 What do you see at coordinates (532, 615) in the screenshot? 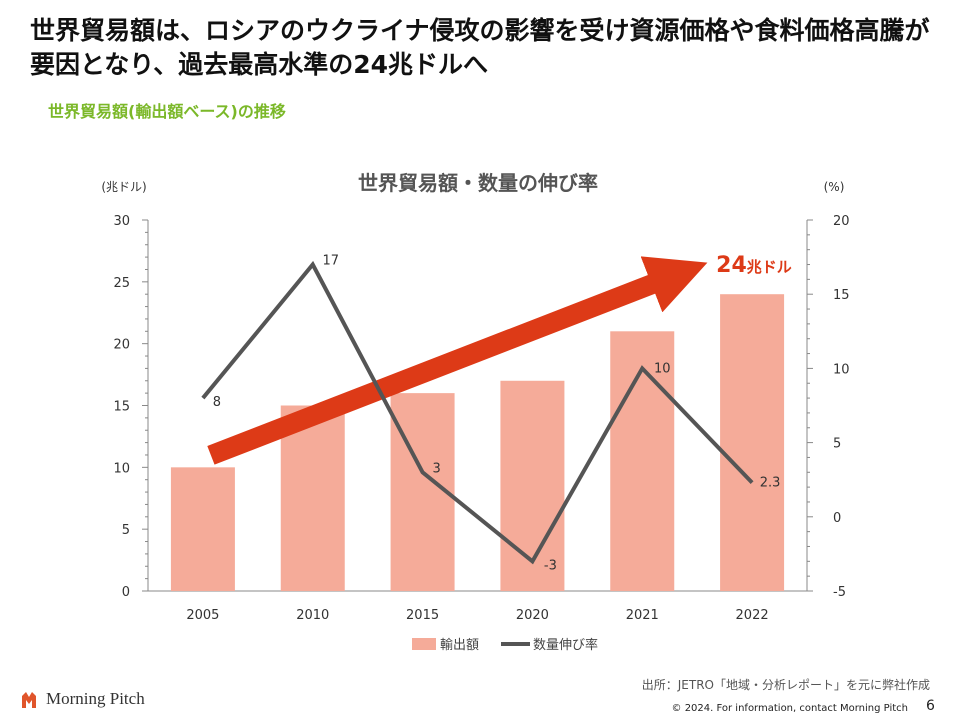
I see `x-axis-tick-label: 2020` at bounding box center [532, 615].